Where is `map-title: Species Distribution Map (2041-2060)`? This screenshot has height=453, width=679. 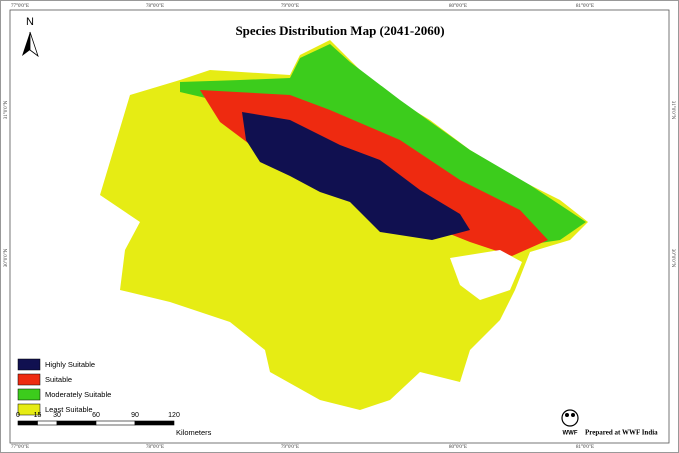 map-title: Species Distribution Map (2041-2060) is located at coordinates (339, 30).